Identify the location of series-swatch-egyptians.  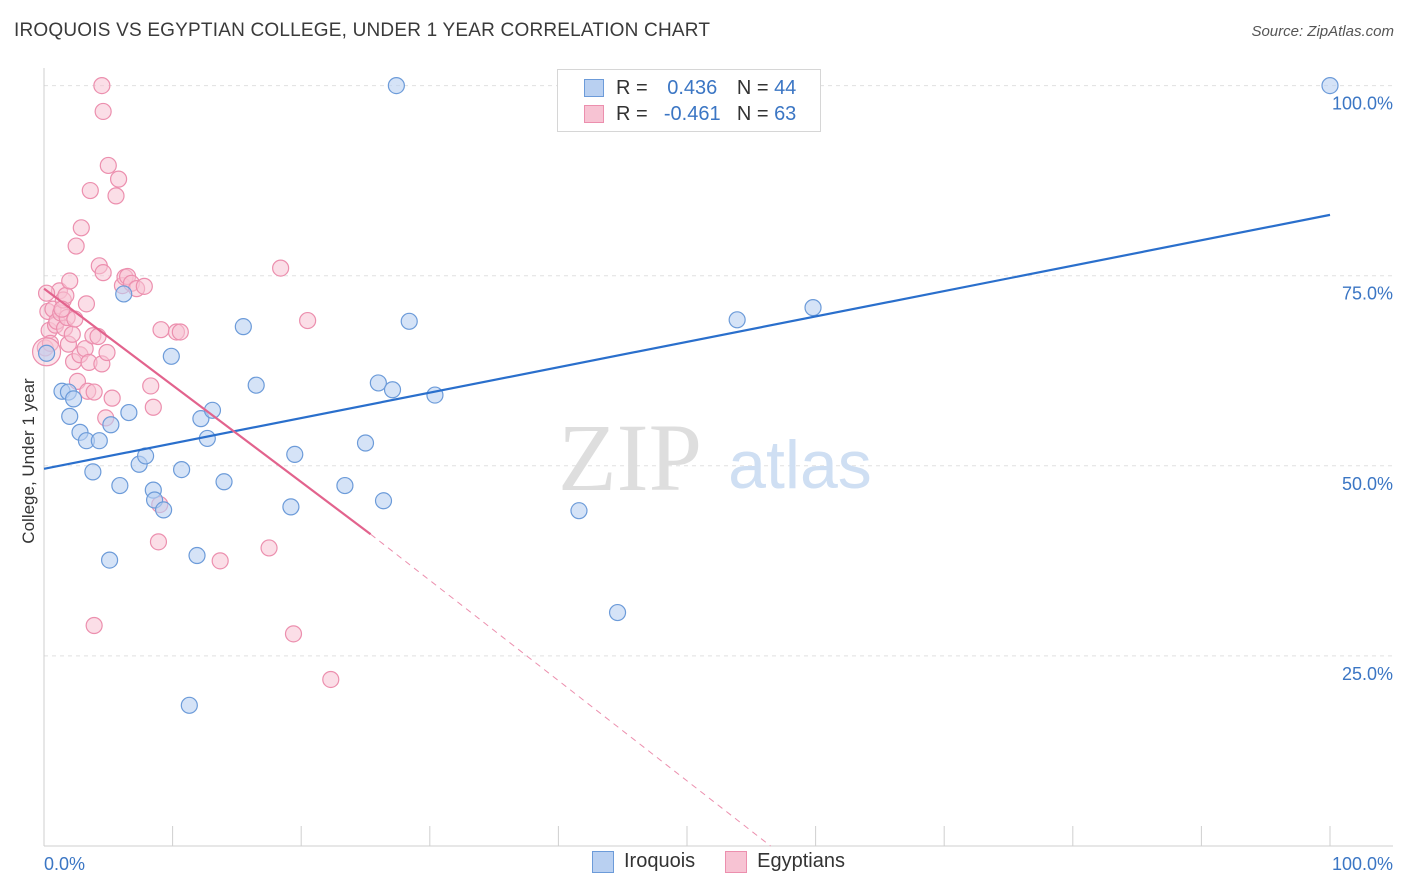
(736, 861).